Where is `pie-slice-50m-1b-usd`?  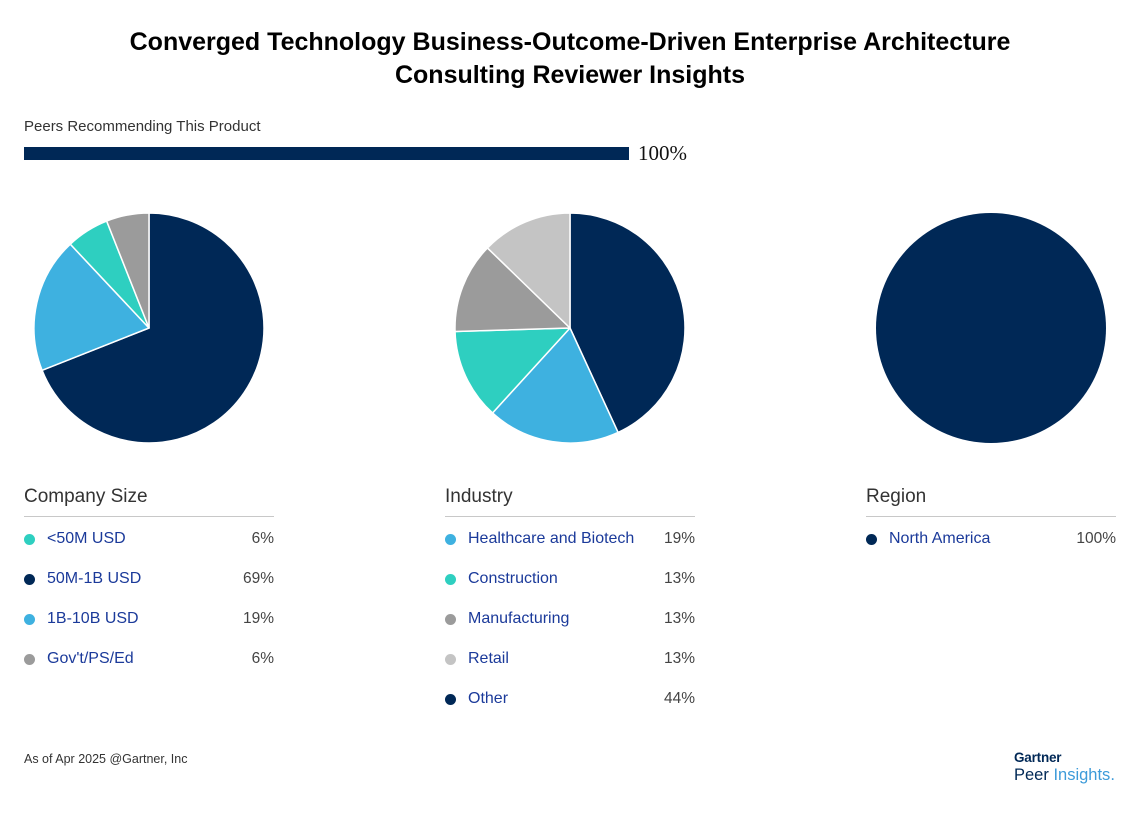 pie-slice-50m-1b-usd is located at coordinates (153, 328).